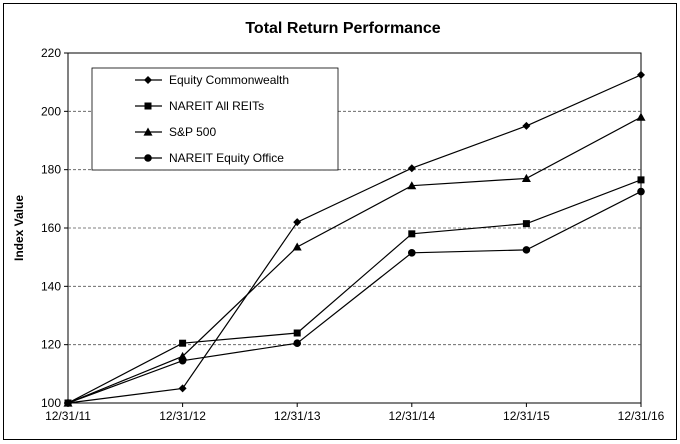 The height and width of the screenshot is (444, 680). What do you see at coordinates (229, 80) in the screenshot?
I see `legend-label-equity-commonwealth: Equity Commonwealth` at bounding box center [229, 80].